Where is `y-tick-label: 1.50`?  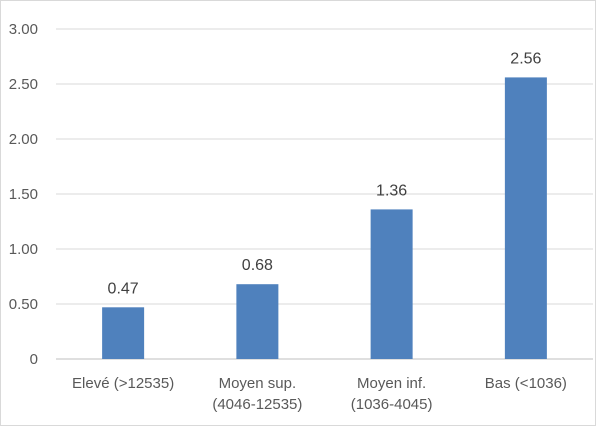 y-tick-label: 1.50 is located at coordinates (23, 194).